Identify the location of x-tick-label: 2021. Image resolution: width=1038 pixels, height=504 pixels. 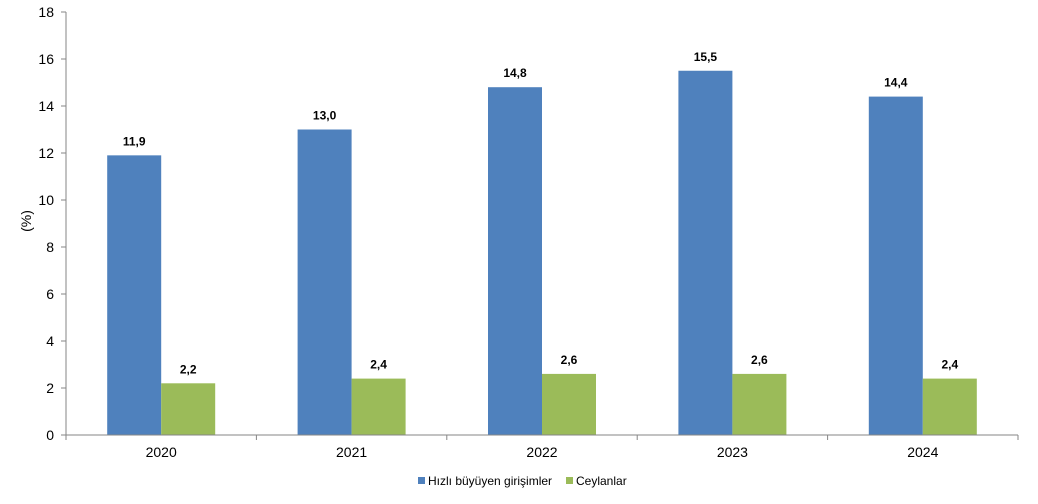
(351, 452).